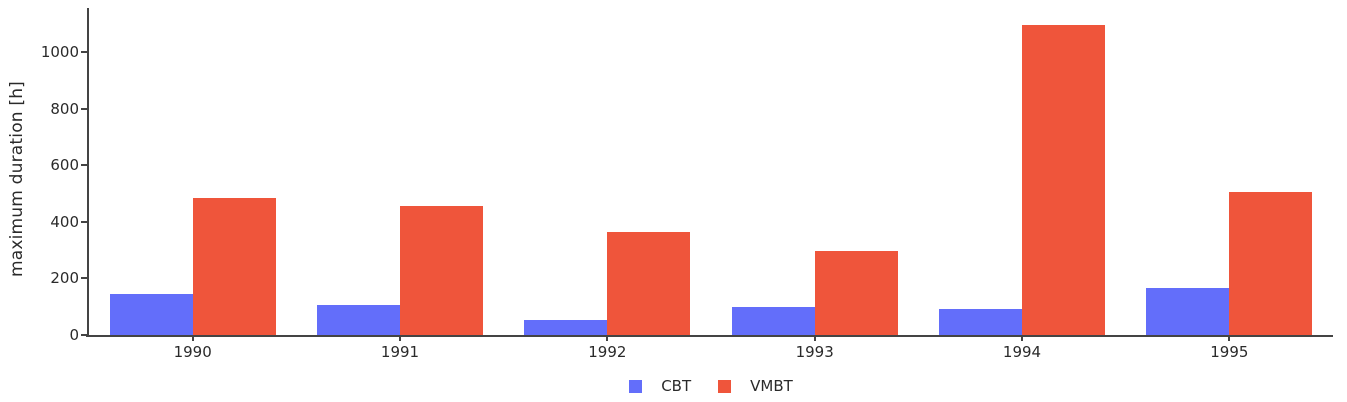  Describe the element at coordinates (725, 386) in the screenshot. I see `legend-swatch-vmbt` at that location.